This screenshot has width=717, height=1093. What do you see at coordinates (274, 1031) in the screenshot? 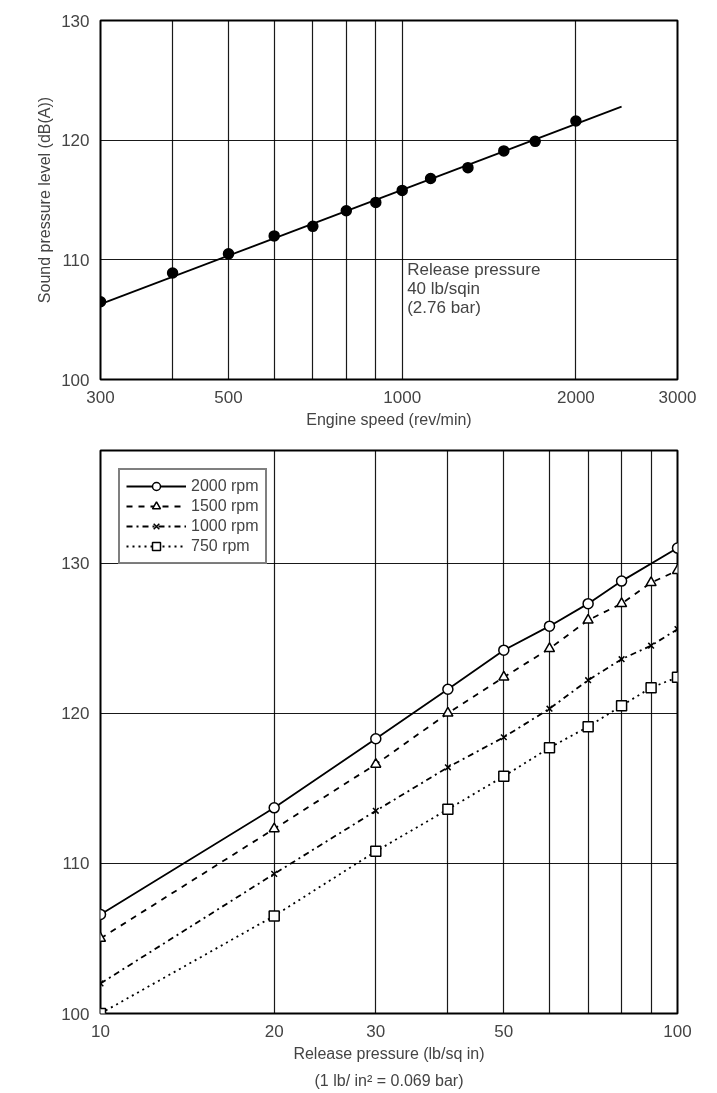
I see `x-tick-label: 20` at bounding box center [274, 1031].